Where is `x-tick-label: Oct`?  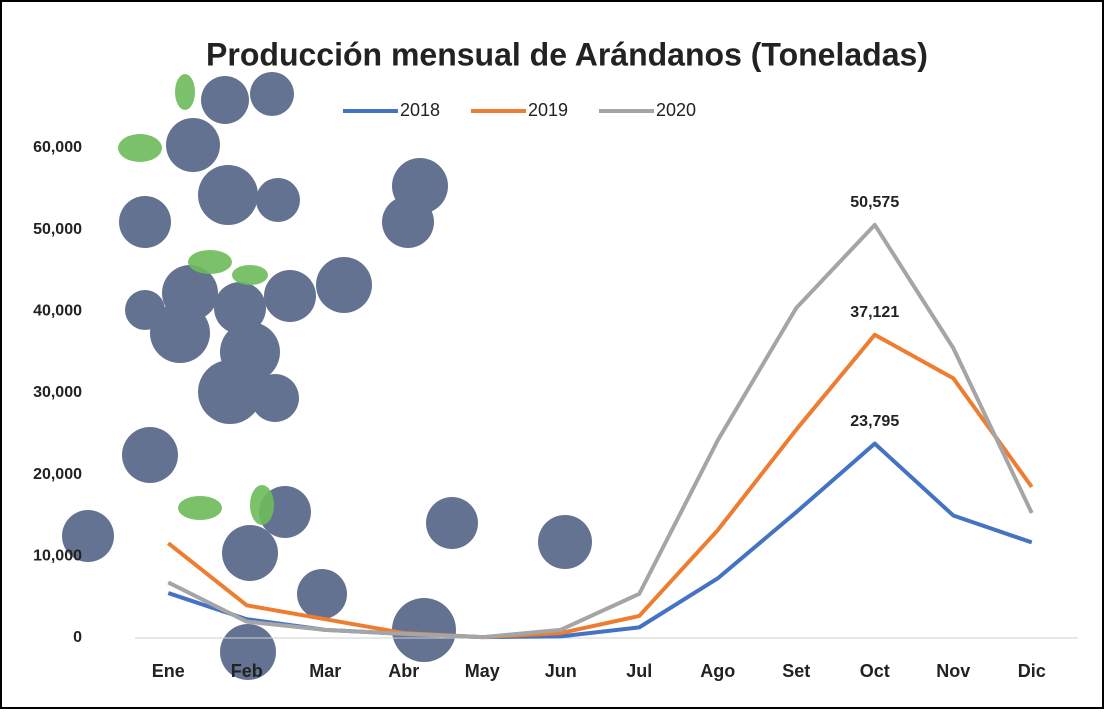
x-tick-label: Oct is located at coordinates (875, 671).